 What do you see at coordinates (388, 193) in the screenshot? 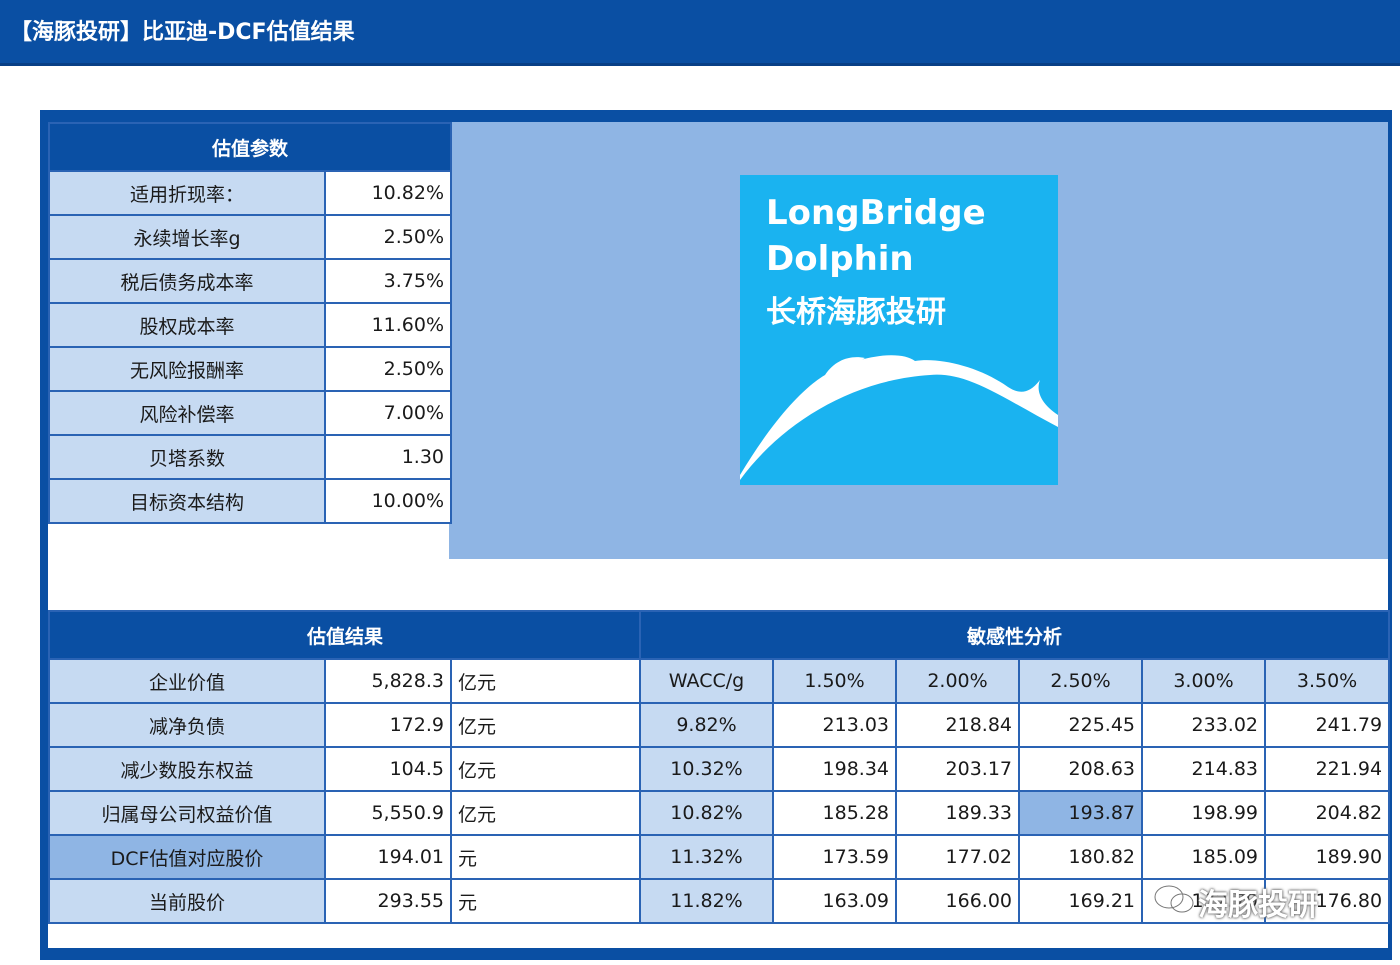
I see `param-value: 10.82%` at bounding box center [388, 193].